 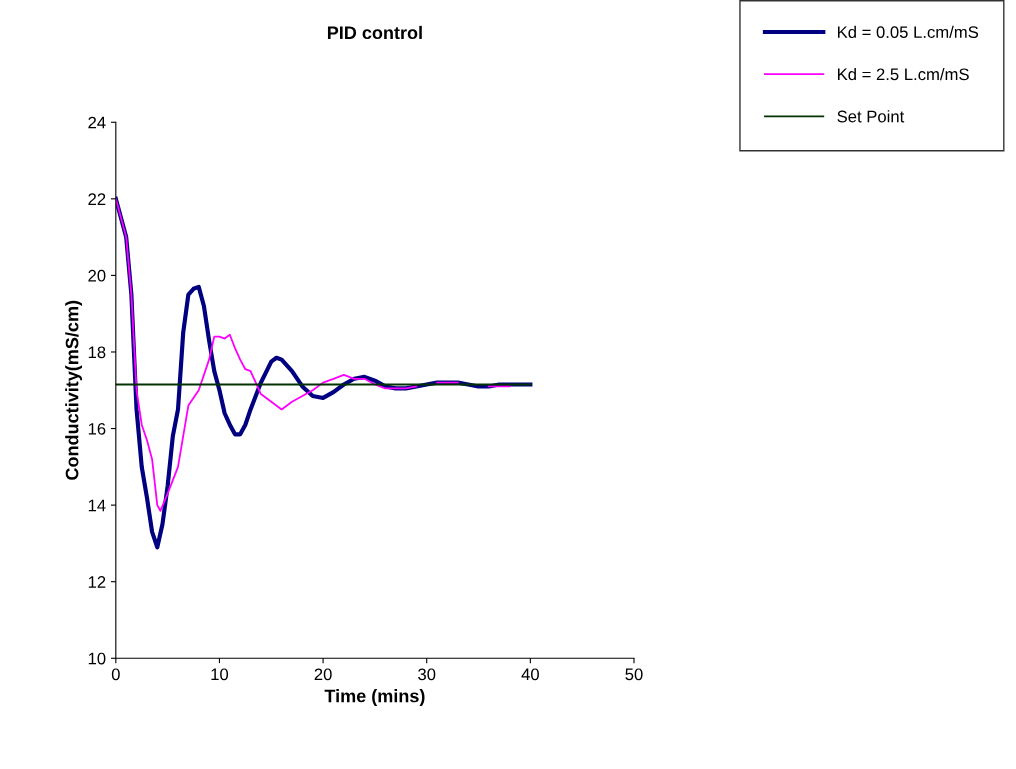 I want to click on chart-title: PID control, so click(x=374, y=32).